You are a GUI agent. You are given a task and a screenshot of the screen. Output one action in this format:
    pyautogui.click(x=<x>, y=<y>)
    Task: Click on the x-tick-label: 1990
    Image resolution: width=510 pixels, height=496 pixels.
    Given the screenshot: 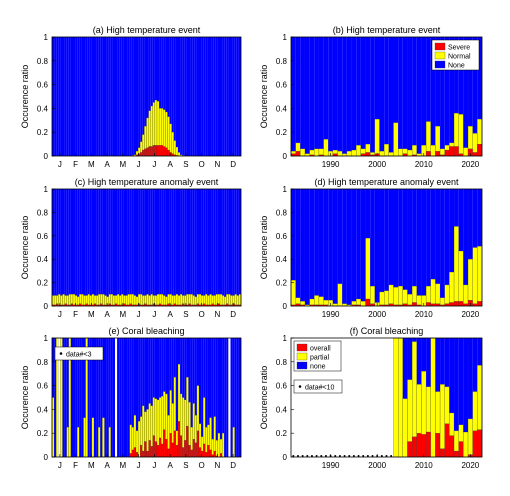 What is the action you would take?
    pyautogui.click(x=331, y=314)
    